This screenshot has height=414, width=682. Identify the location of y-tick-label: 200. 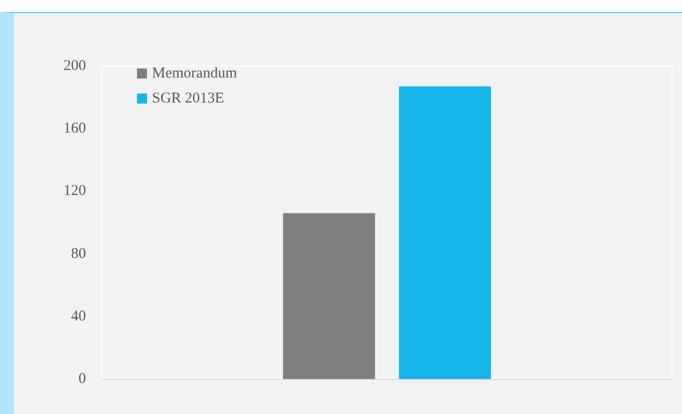
(75, 66).